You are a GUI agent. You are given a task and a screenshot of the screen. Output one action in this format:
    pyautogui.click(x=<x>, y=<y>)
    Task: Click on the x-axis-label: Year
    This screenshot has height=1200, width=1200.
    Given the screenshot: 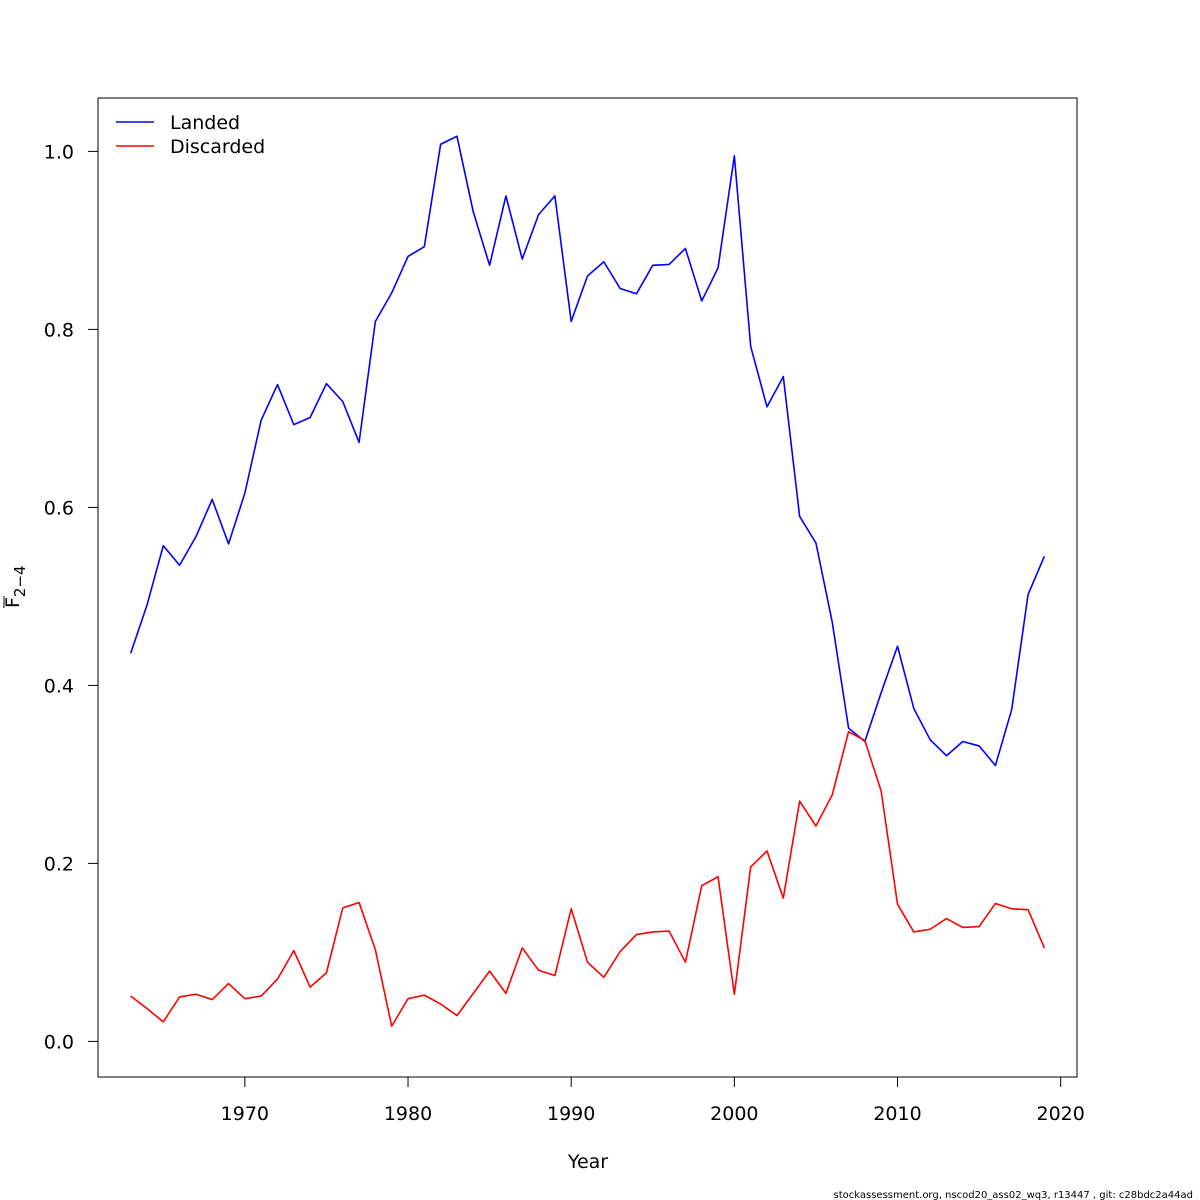 What is the action you would take?
    pyautogui.click(x=587, y=1162)
    